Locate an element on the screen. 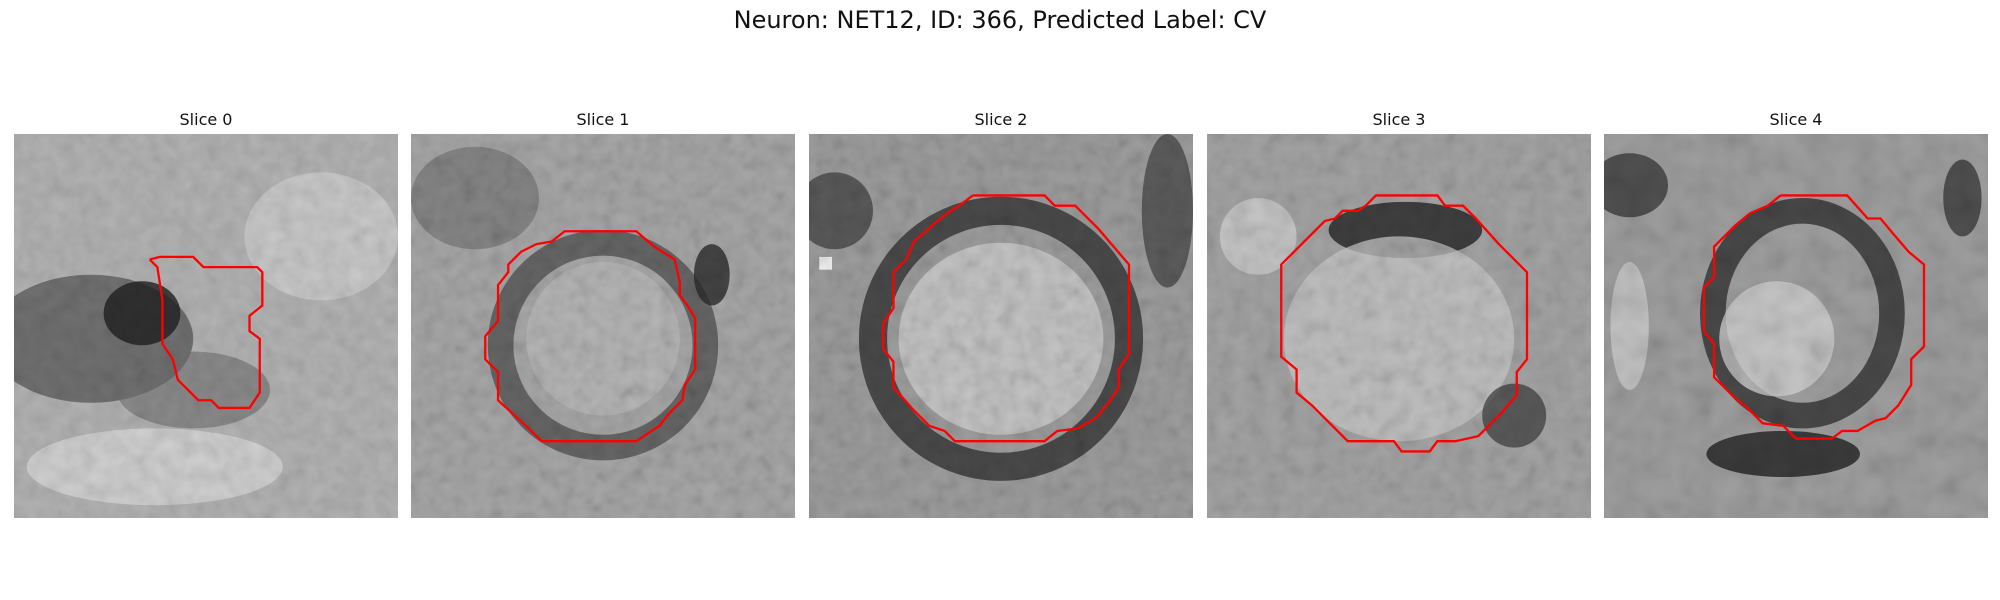  slice-panel-1: Slice 1 is located at coordinates (603, 313).